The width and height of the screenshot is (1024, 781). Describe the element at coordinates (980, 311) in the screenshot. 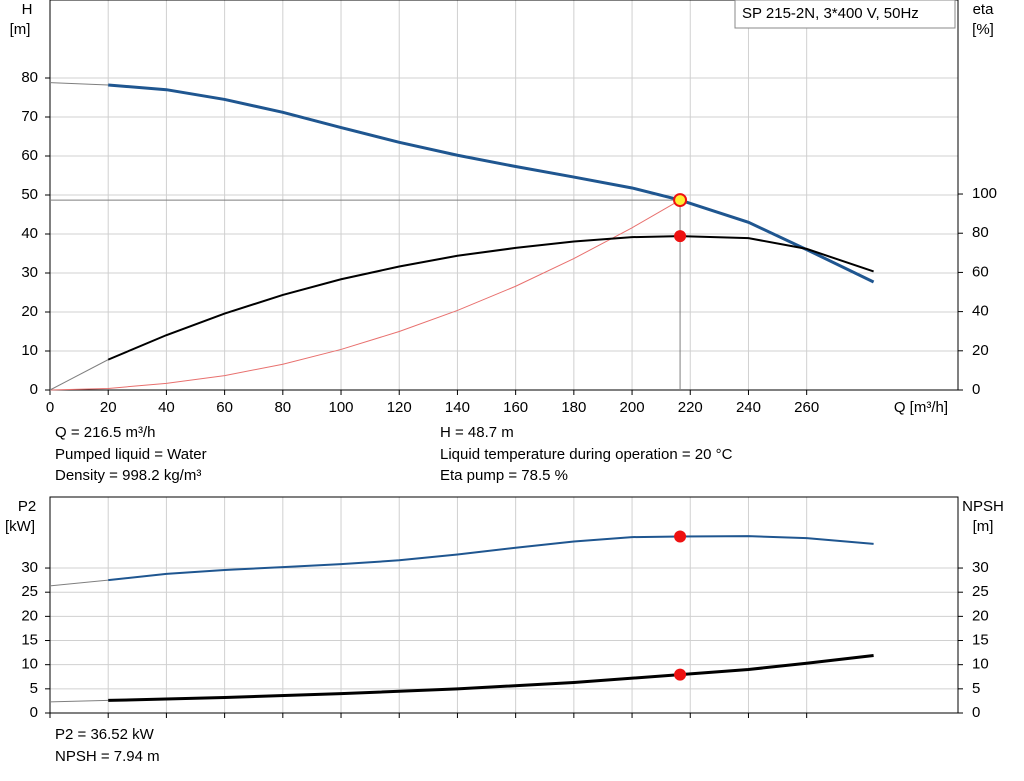

I see `y2-tick-label: 40` at that location.